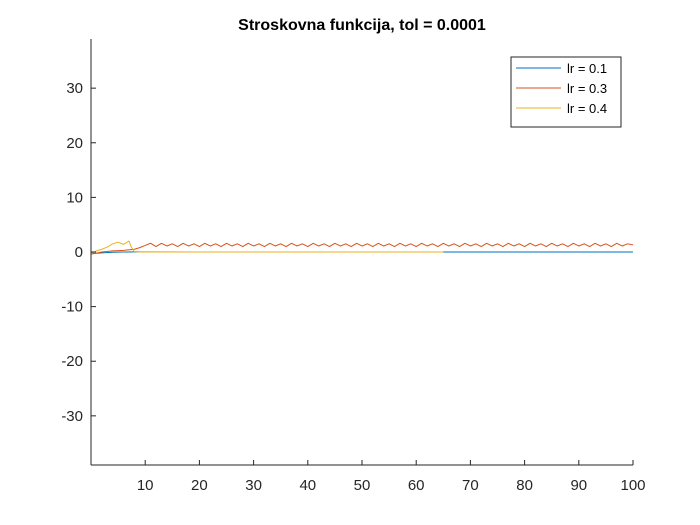 The image size is (700, 525). I want to click on y-tick-label: -20, so click(72, 361).